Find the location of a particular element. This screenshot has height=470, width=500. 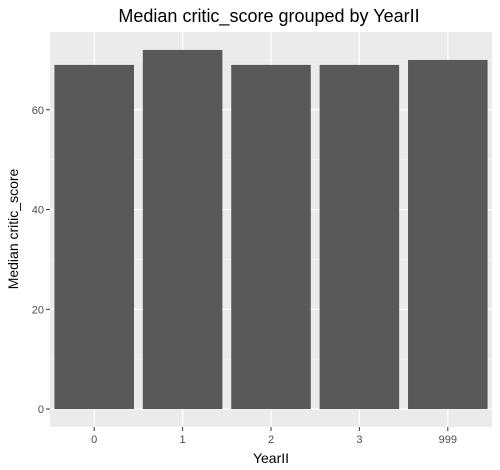

y-axis-title: Median critic_score is located at coordinates (13, 228).